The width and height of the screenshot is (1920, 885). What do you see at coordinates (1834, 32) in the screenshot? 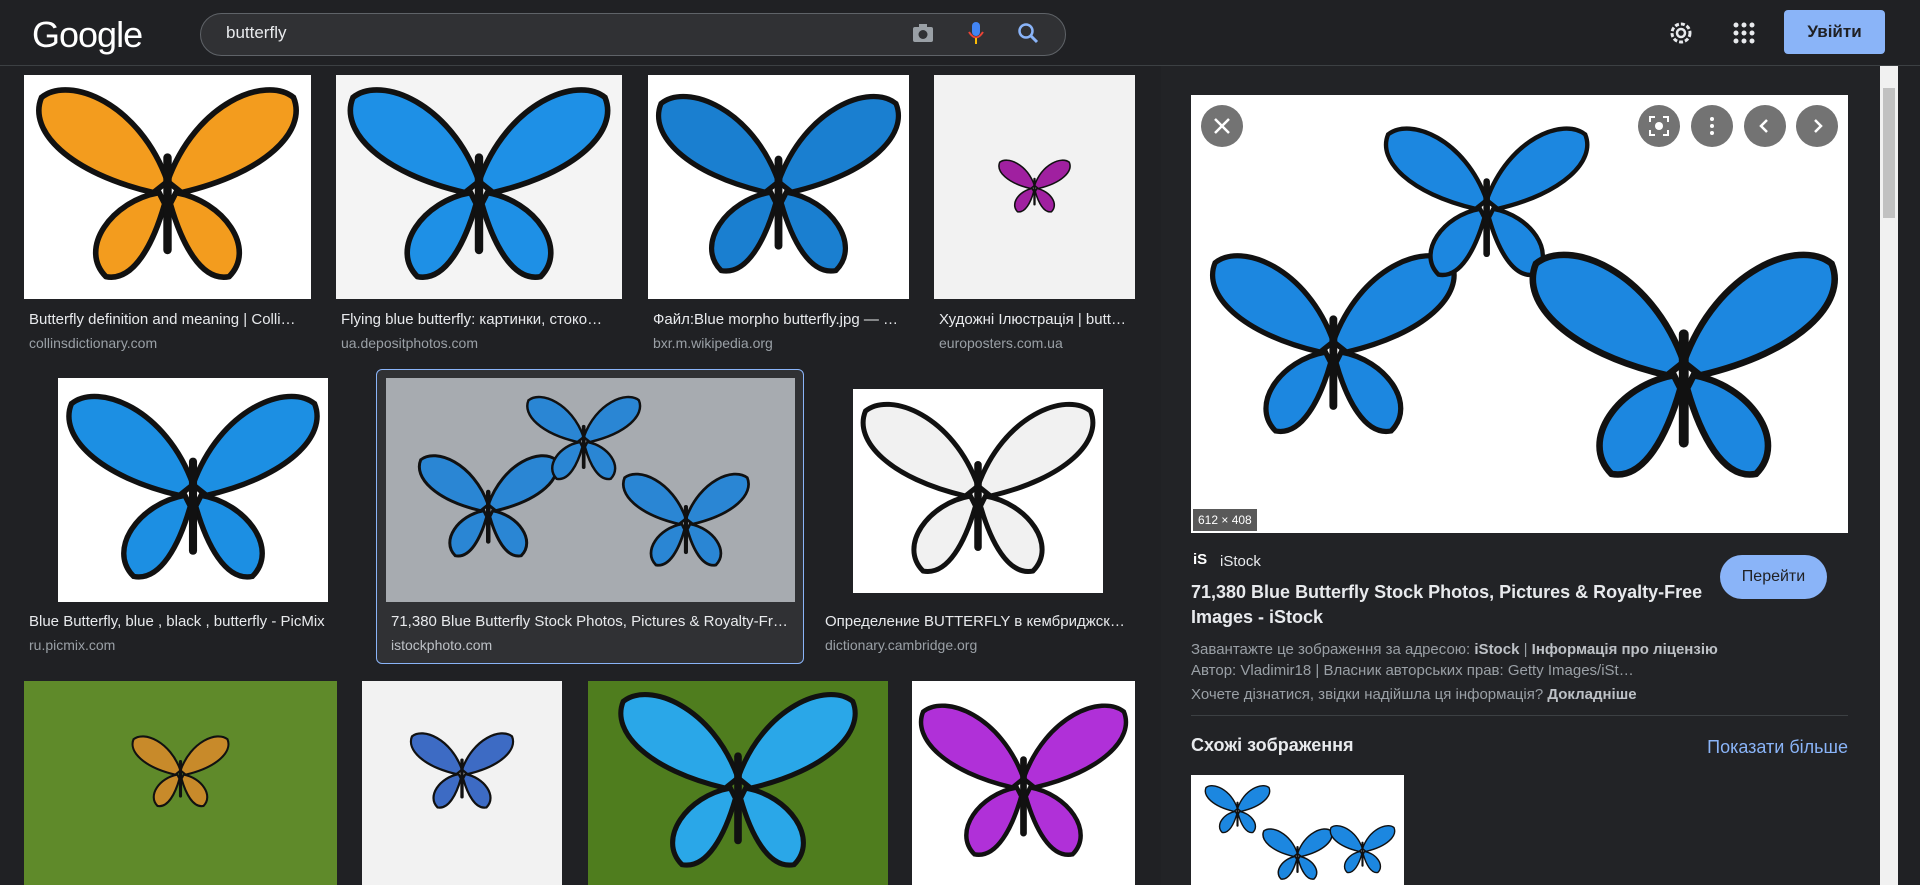
I see `signin-button: Увійти` at bounding box center [1834, 32].